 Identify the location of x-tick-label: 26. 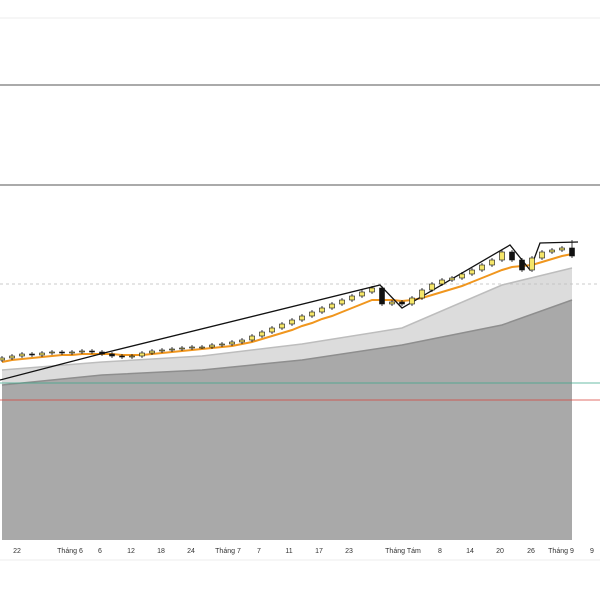
(531, 551).